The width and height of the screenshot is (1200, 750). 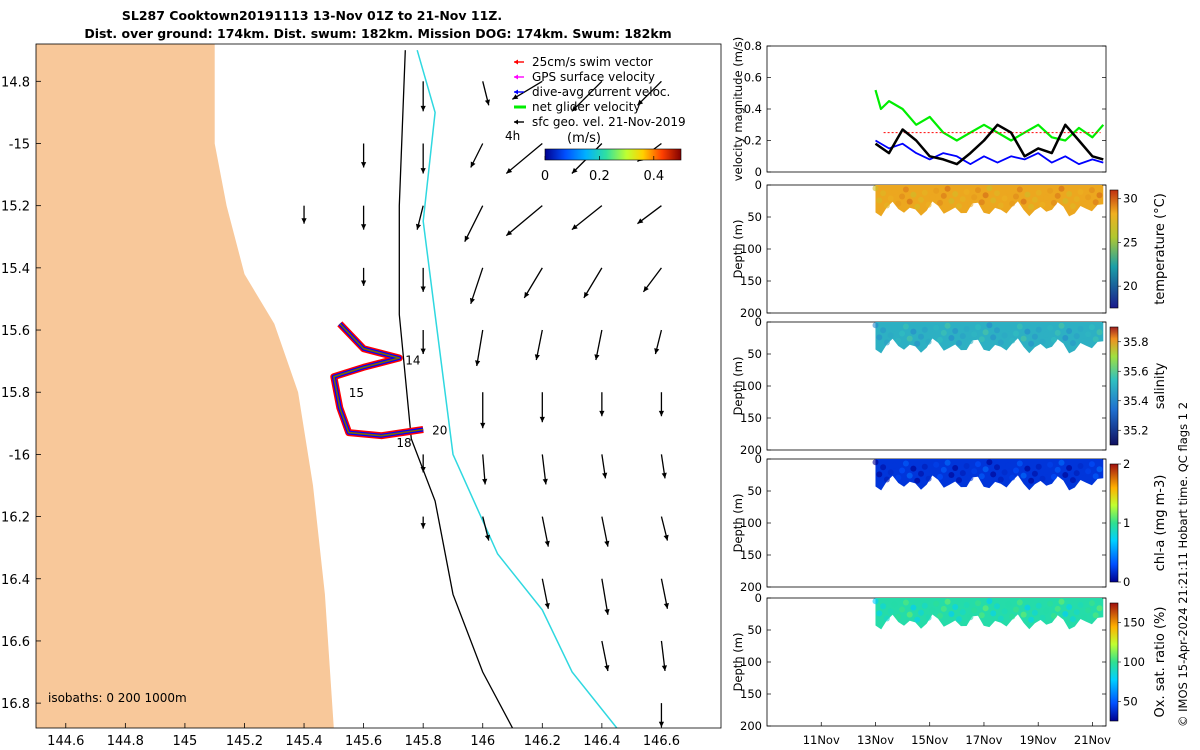 What do you see at coordinates (983, 740) in the screenshot?
I see `section-x-tick: 17Nov` at bounding box center [983, 740].